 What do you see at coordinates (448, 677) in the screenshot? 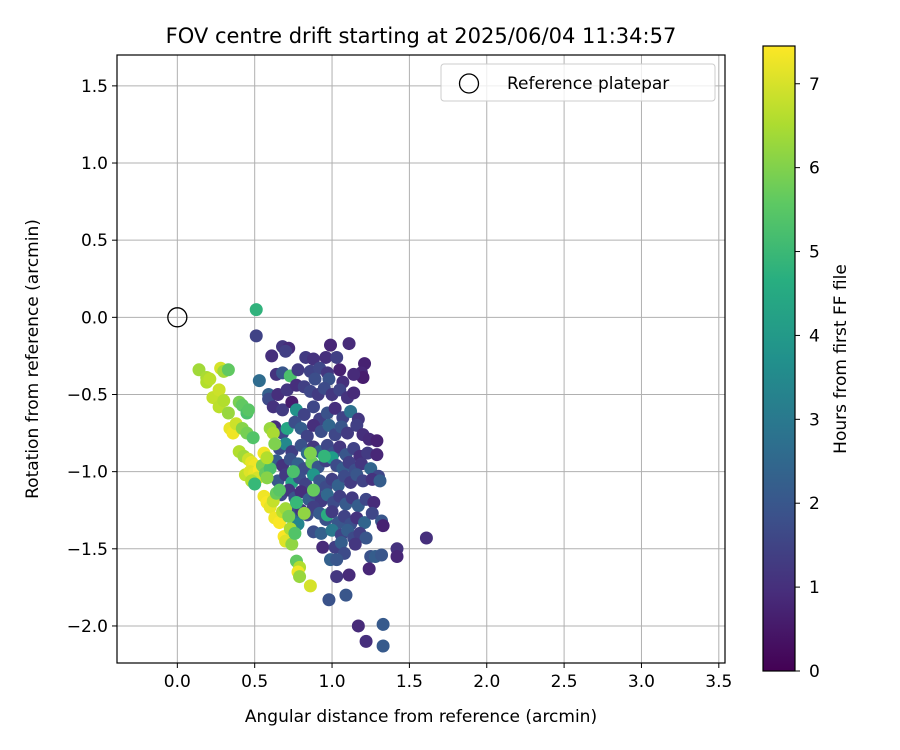
I see `x-axis-ticks: 0.0 0.5 1.0 1.5 2.0 2.5 3.0 3.5` at bounding box center [448, 677].